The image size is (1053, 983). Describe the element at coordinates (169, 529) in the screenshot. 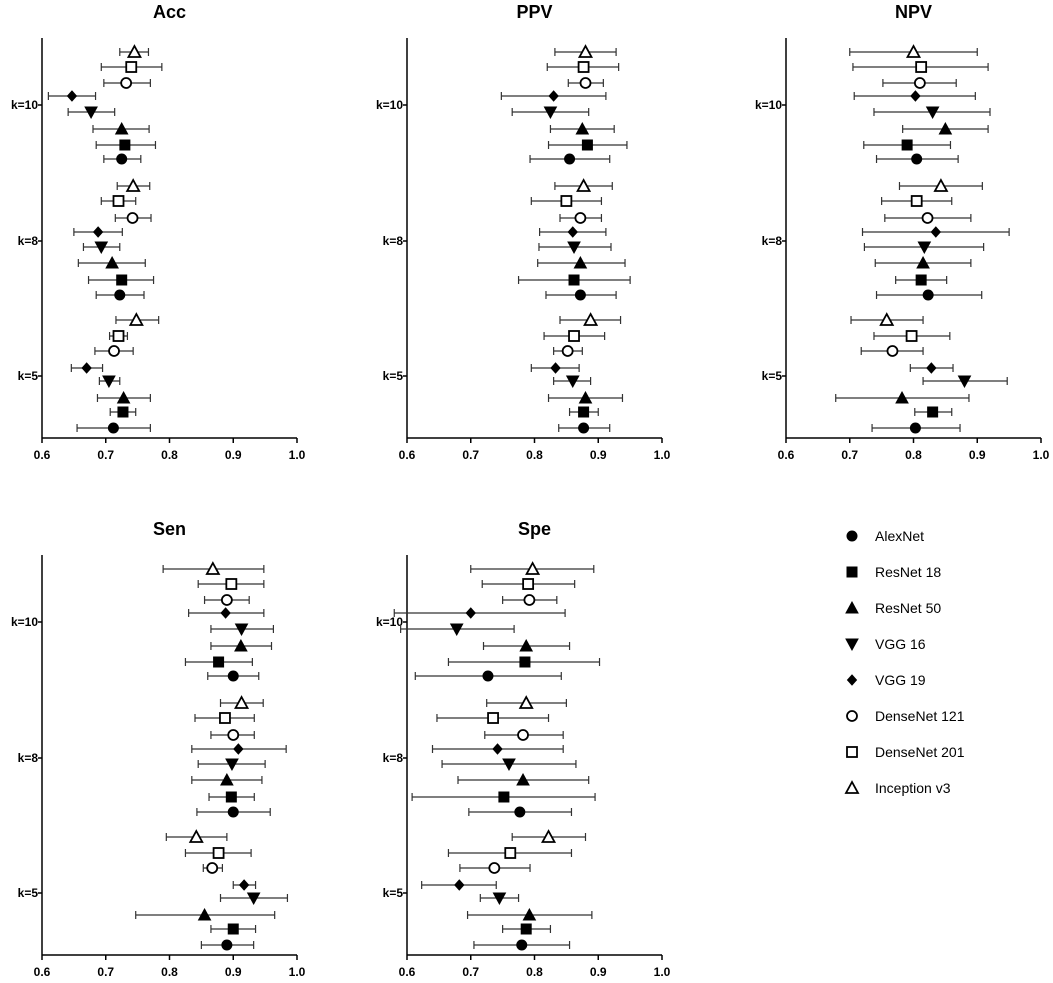

I see `panel-title: Sen` at that location.